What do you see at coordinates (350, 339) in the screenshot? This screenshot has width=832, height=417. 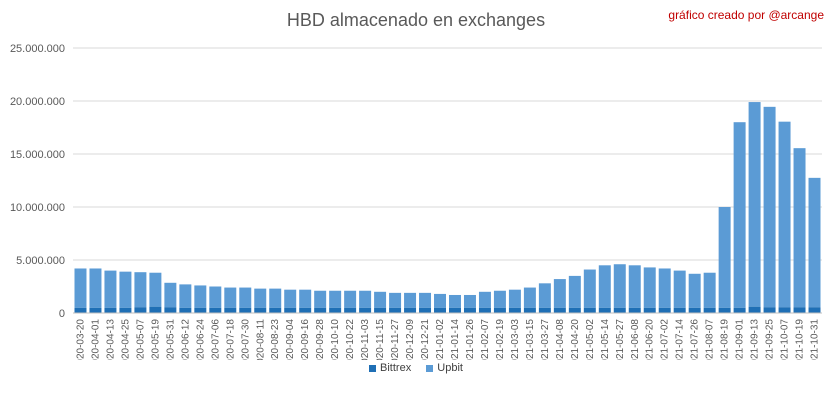 I see `x-tick-label: 2020-10-22` at bounding box center [350, 339].